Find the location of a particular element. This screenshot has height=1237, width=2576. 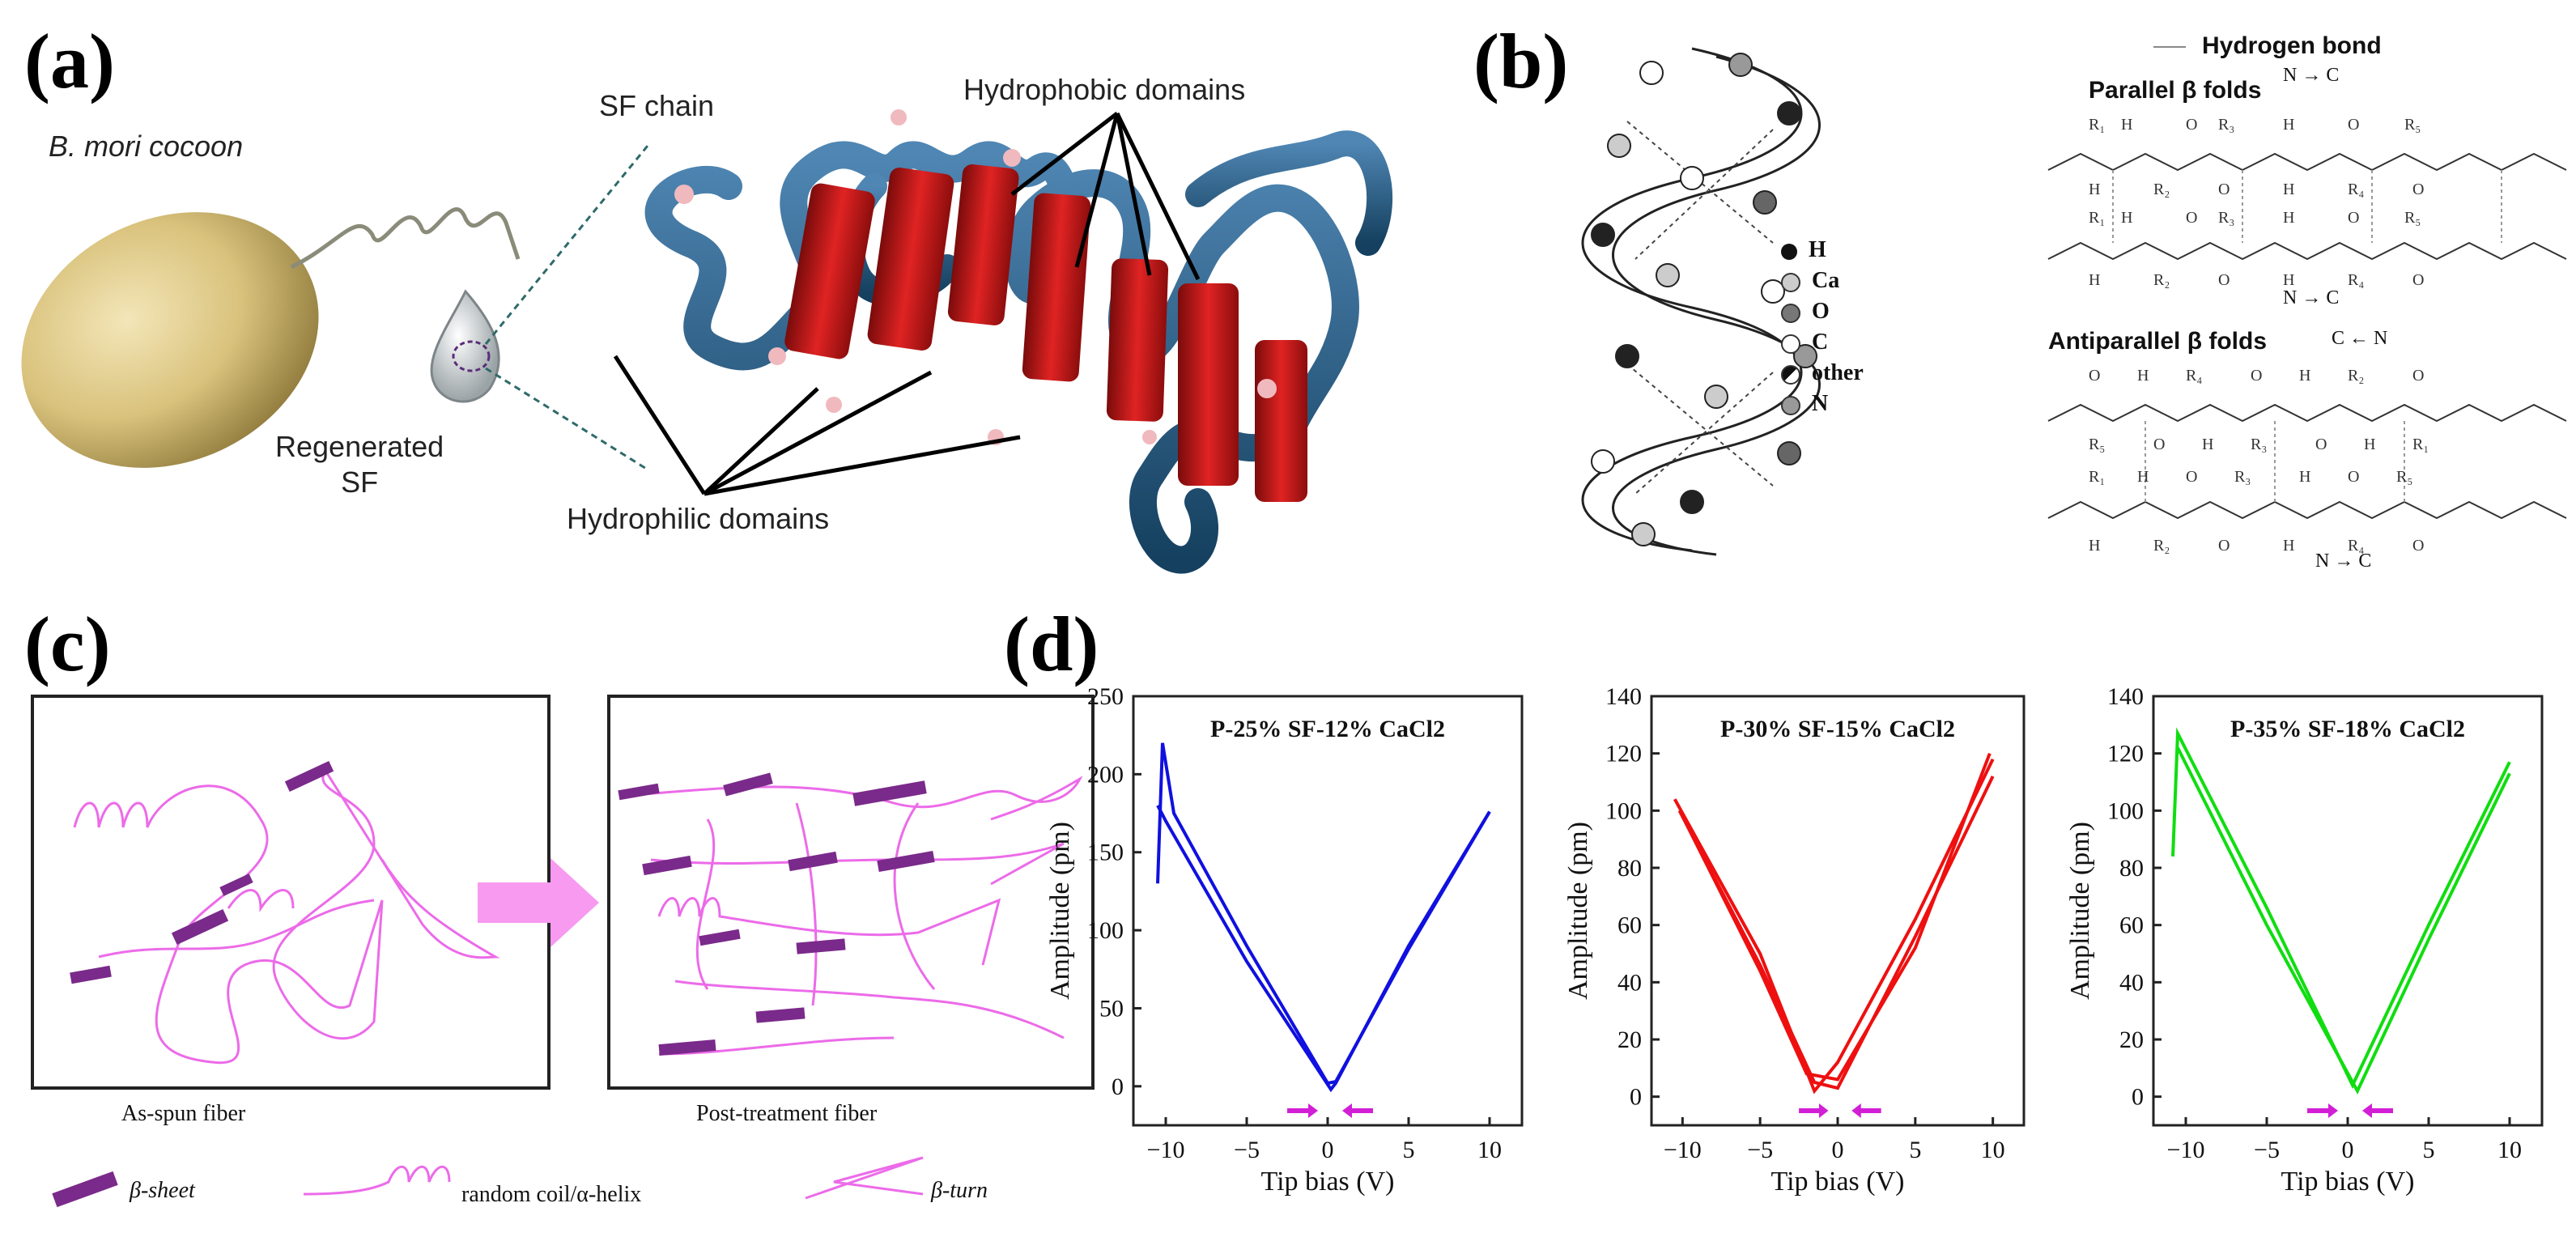

n-to-c-middle: N → C is located at coordinates (2311, 297).